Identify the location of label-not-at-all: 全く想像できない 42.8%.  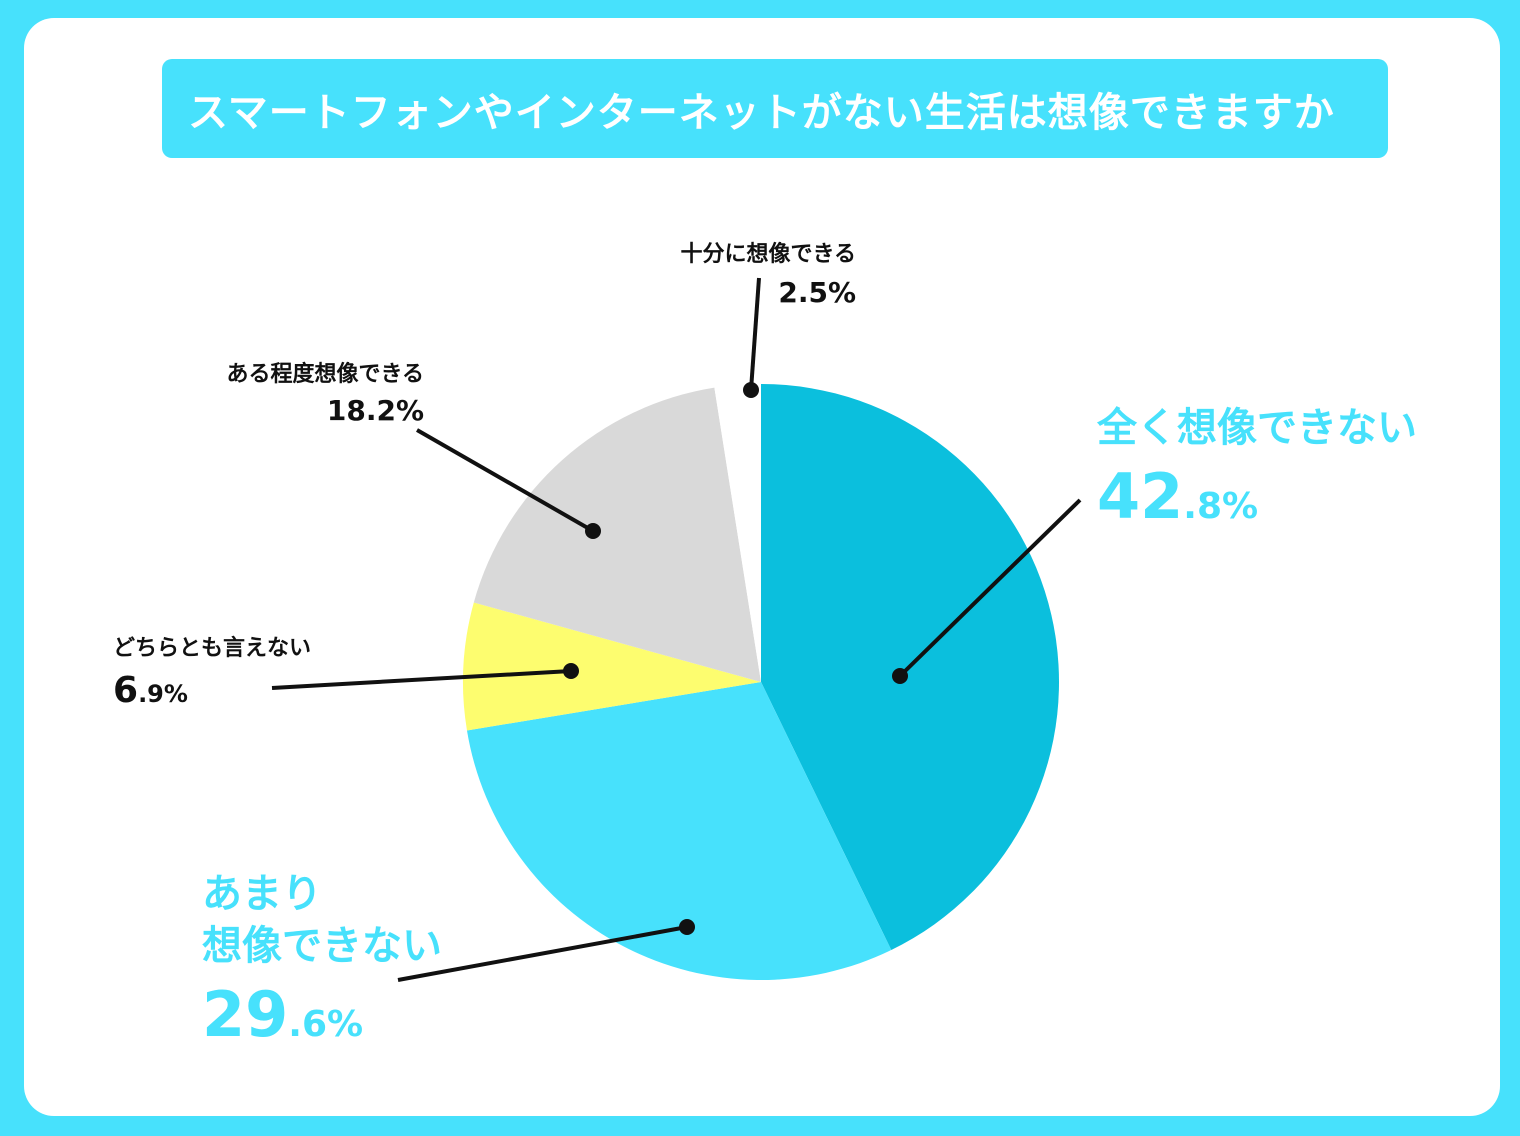
(1257, 467).